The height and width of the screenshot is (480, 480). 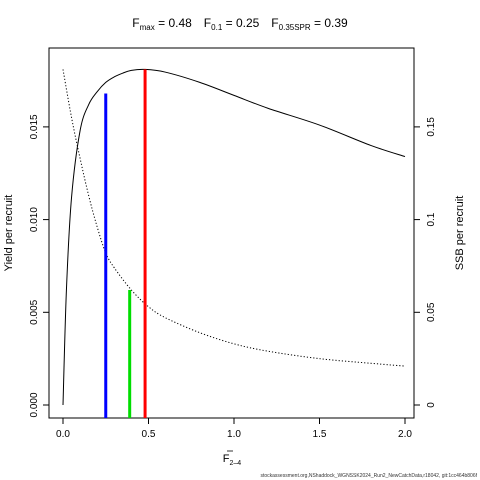 What do you see at coordinates (226, 459) in the screenshot?
I see `x-axis-label-main: F` at bounding box center [226, 459].